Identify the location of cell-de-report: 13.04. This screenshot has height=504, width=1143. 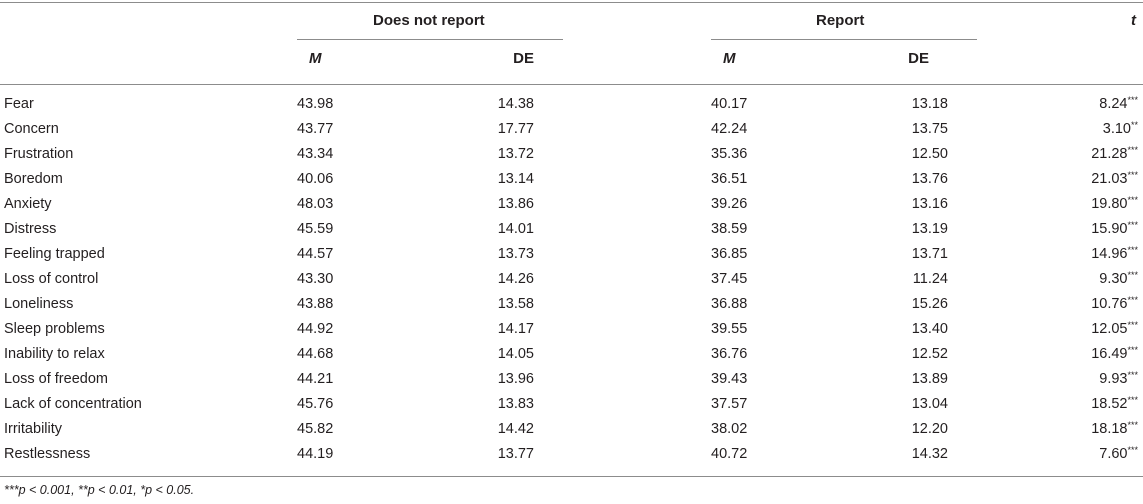
(929, 404).